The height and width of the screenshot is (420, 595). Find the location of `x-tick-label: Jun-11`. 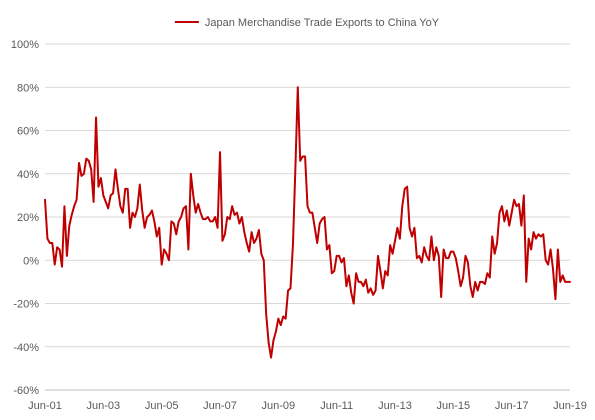

x-tick-label: Jun-11 is located at coordinates (336, 406).